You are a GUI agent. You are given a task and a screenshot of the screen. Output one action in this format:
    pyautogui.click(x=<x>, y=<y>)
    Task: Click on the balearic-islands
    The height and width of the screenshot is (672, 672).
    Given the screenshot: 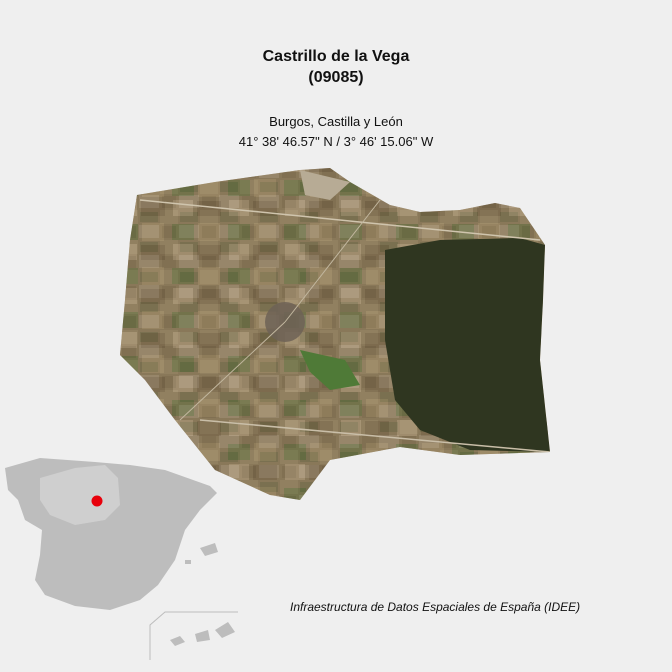 What is the action you would take?
    pyautogui.click(x=209, y=549)
    